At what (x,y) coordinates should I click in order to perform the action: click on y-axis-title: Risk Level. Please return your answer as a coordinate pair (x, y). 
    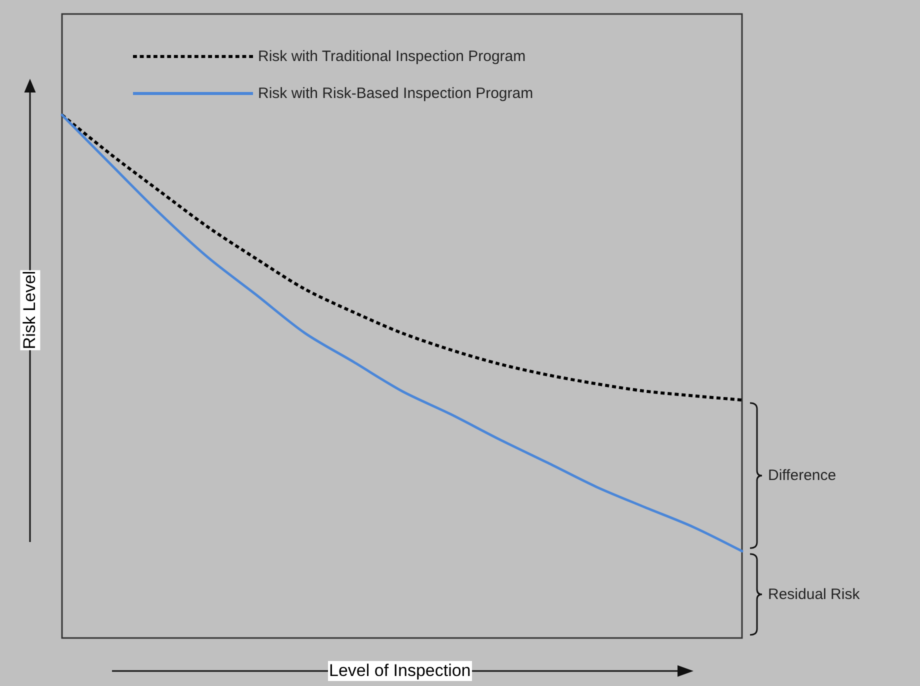
    Looking at the image, I should click on (30, 310).